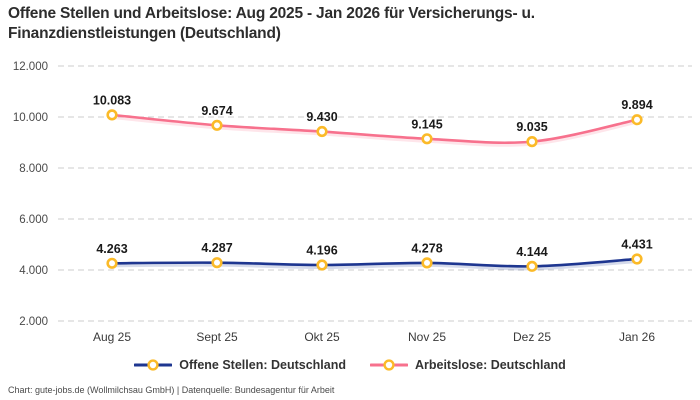 The image size is (700, 400). What do you see at coordinates (321, 251) in the screenshot?
I see `data-point-label: 4.196` at bounding box center [321, 251].